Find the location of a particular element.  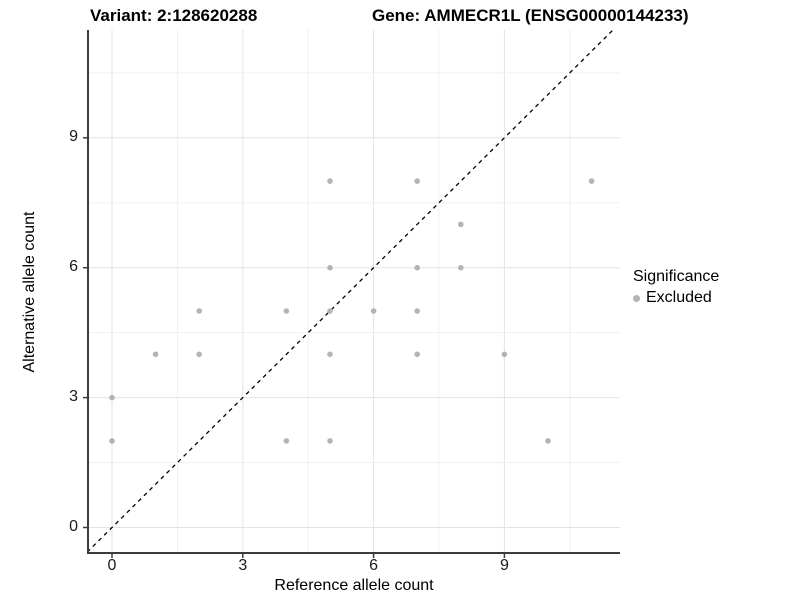

variant-title: Variant: 2:128620288 is located at coordinates (174, 15).